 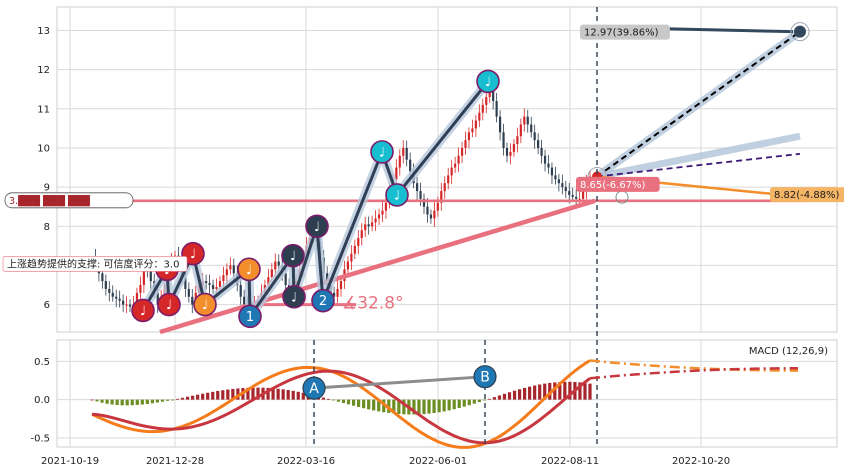 I want to click on signal-projection, so click(x=694, y=373).